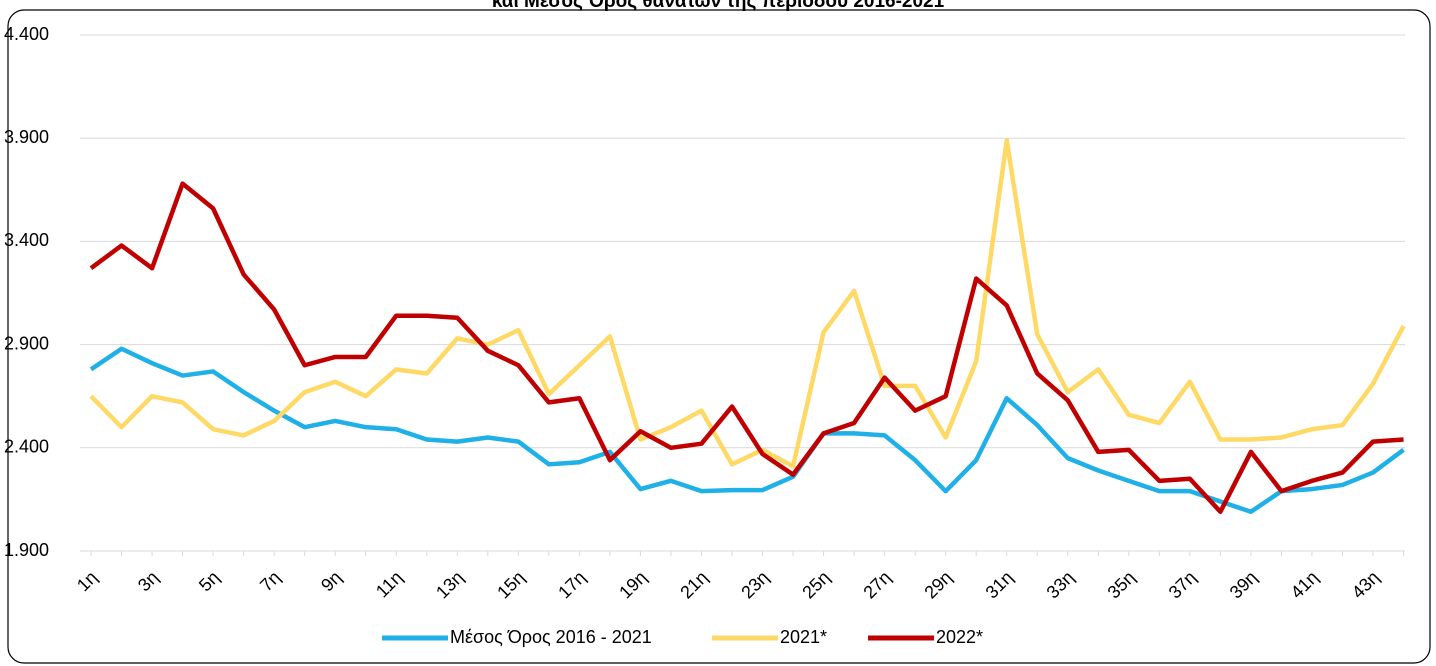  What do you see at coordinates (803, 637) in the screenshot?
I see `legend-label: 2021*` at bounding box center [803, 637].